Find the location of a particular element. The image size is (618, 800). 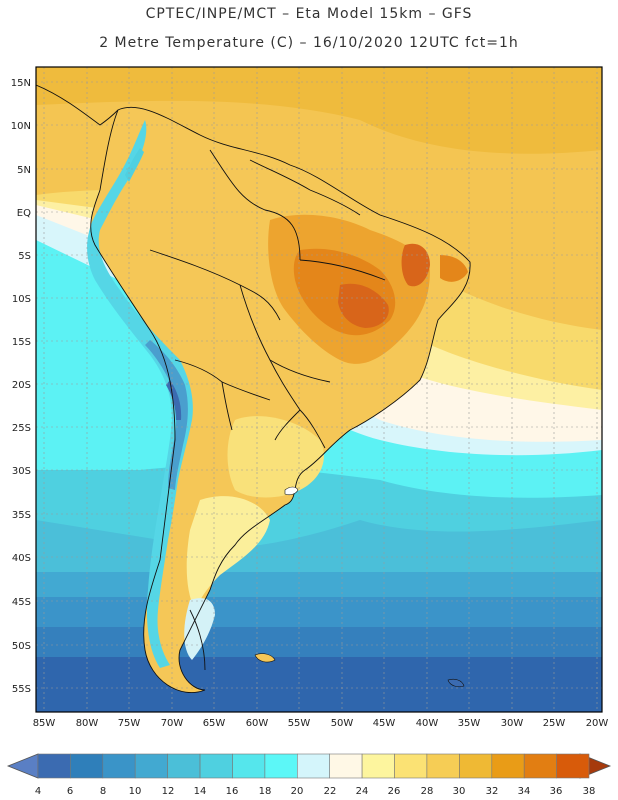

legend-label: 26 is located at coordinates (394, 791).